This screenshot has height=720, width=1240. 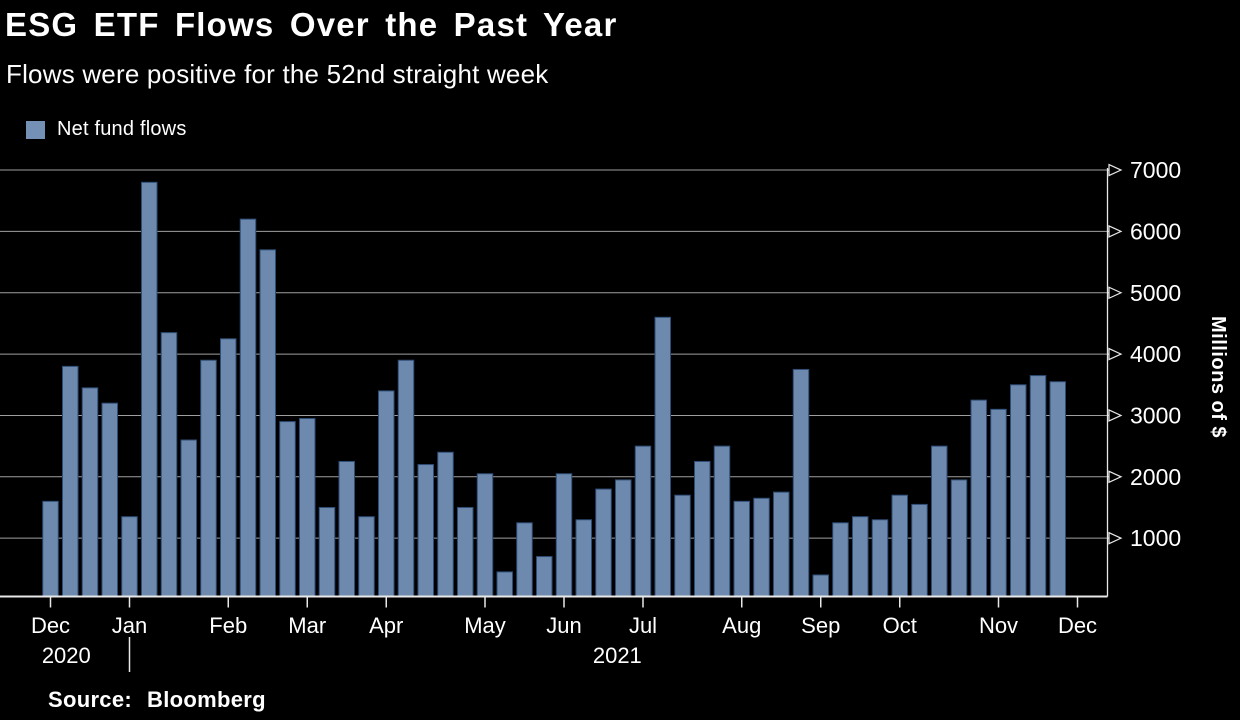 I want to click on x-axis-ticks: Dec Jan Feb Mar Apr May Jun Jul Aug Sep Oct Nov Dec, so click(x=564, y=617).